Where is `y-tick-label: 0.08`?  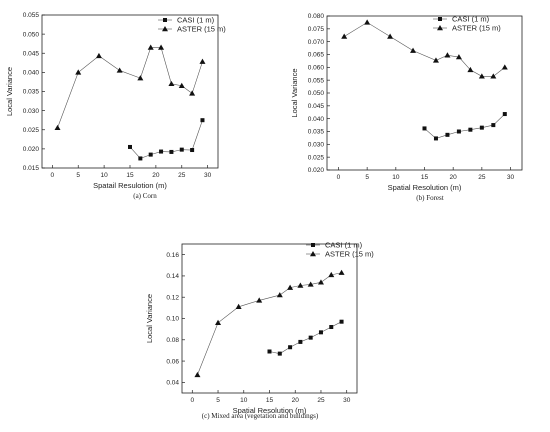 y-tick-label: 0.08 is located at coordinates (172, 340).